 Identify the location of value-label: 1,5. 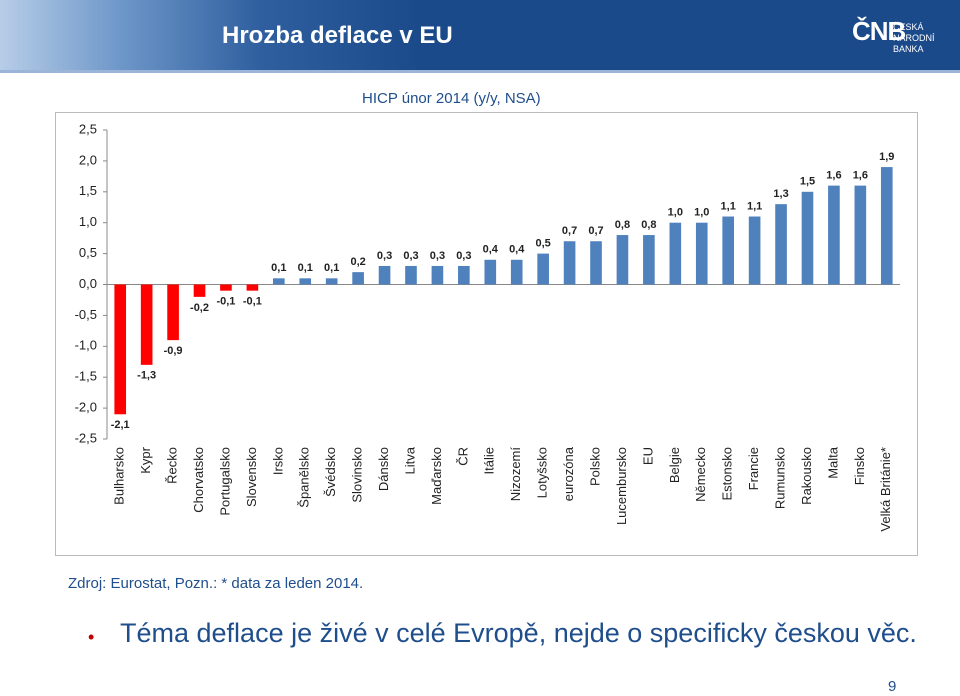
(807, 182).